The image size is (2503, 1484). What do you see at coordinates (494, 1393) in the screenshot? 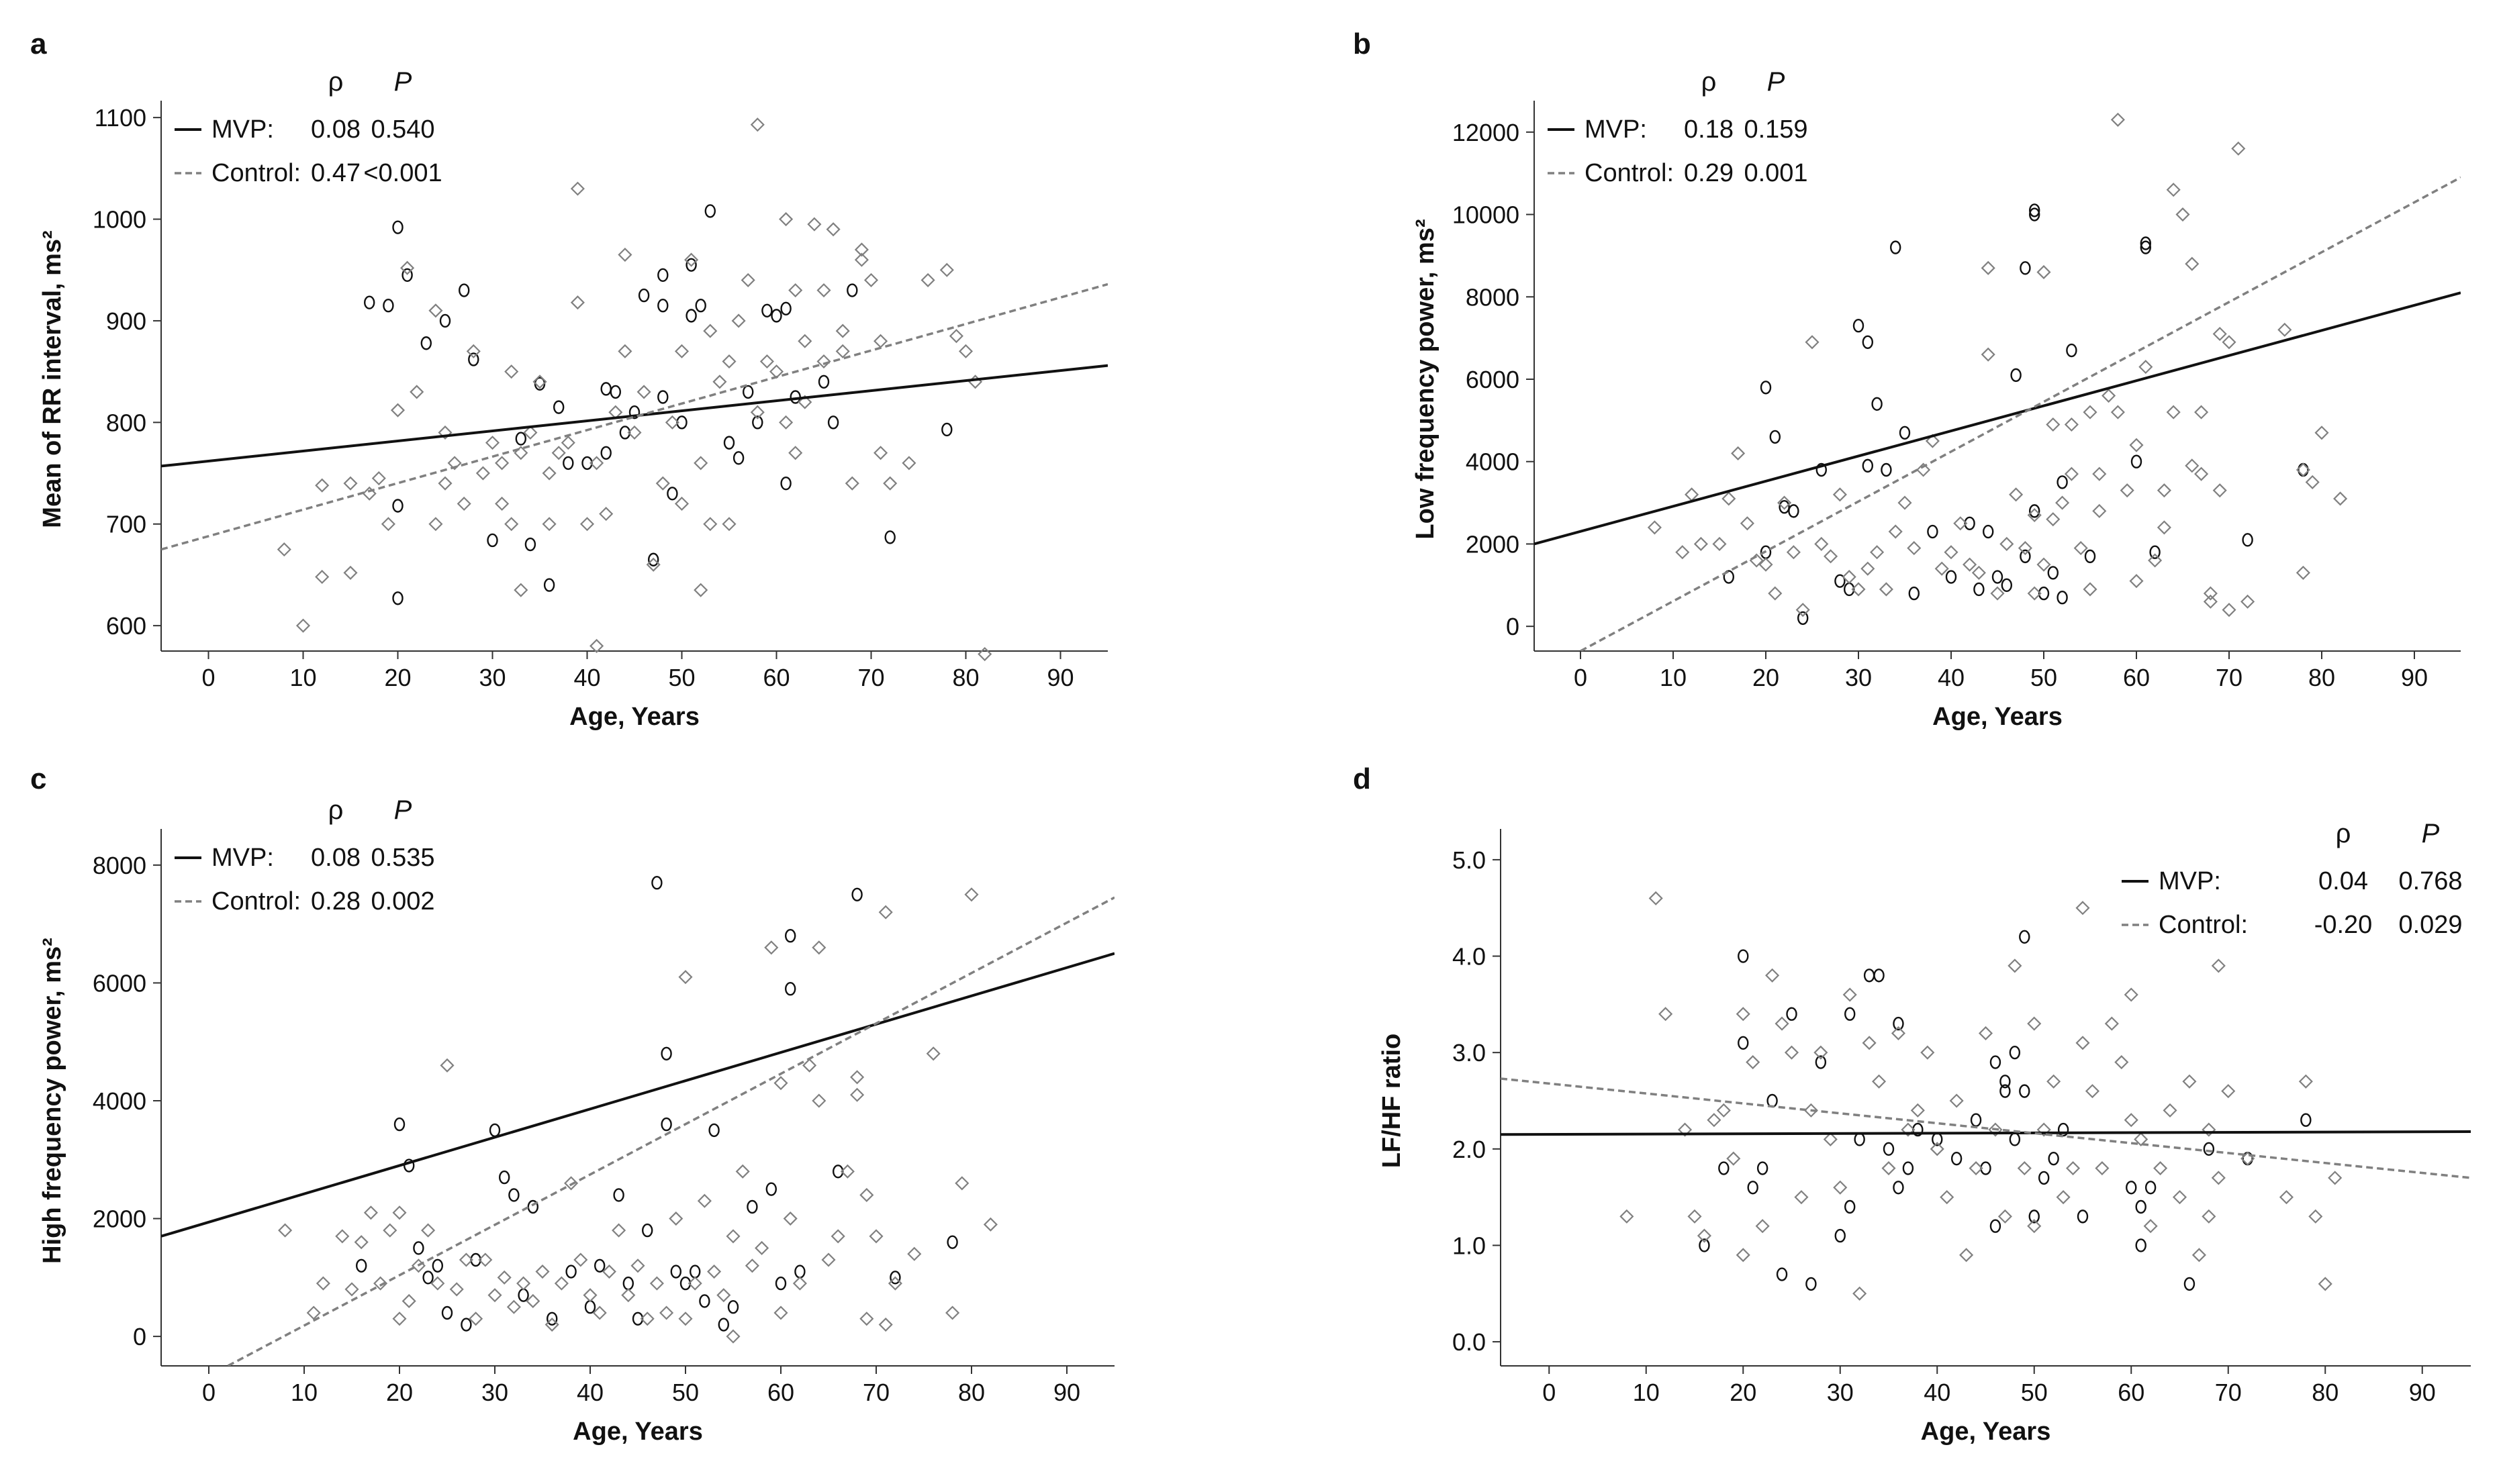
I see `x-tick-label: 30` at bounding box center [494, 1393].